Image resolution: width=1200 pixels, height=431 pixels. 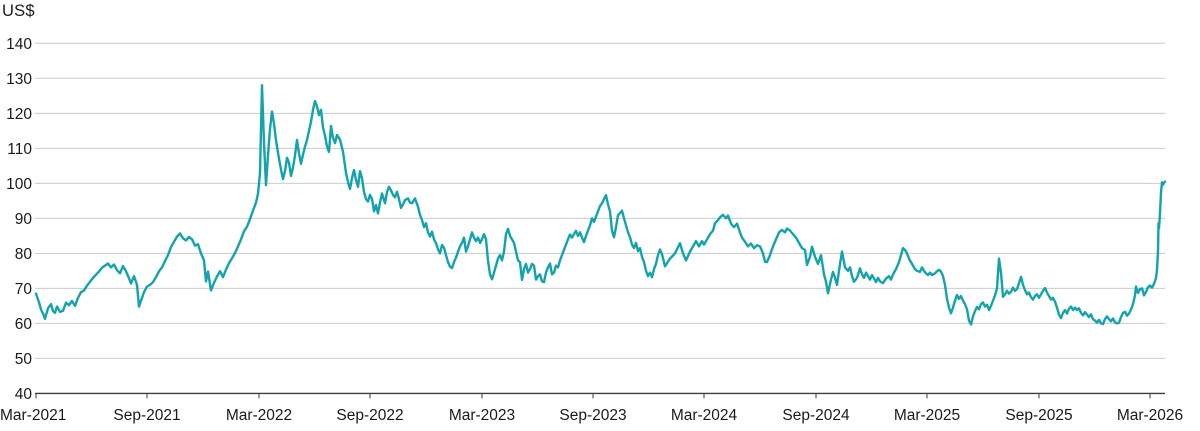 What do you see at coordinates (19, 114) in the screenshot?
I see `y-tick-label: 120` at bounding box center [19, 114].